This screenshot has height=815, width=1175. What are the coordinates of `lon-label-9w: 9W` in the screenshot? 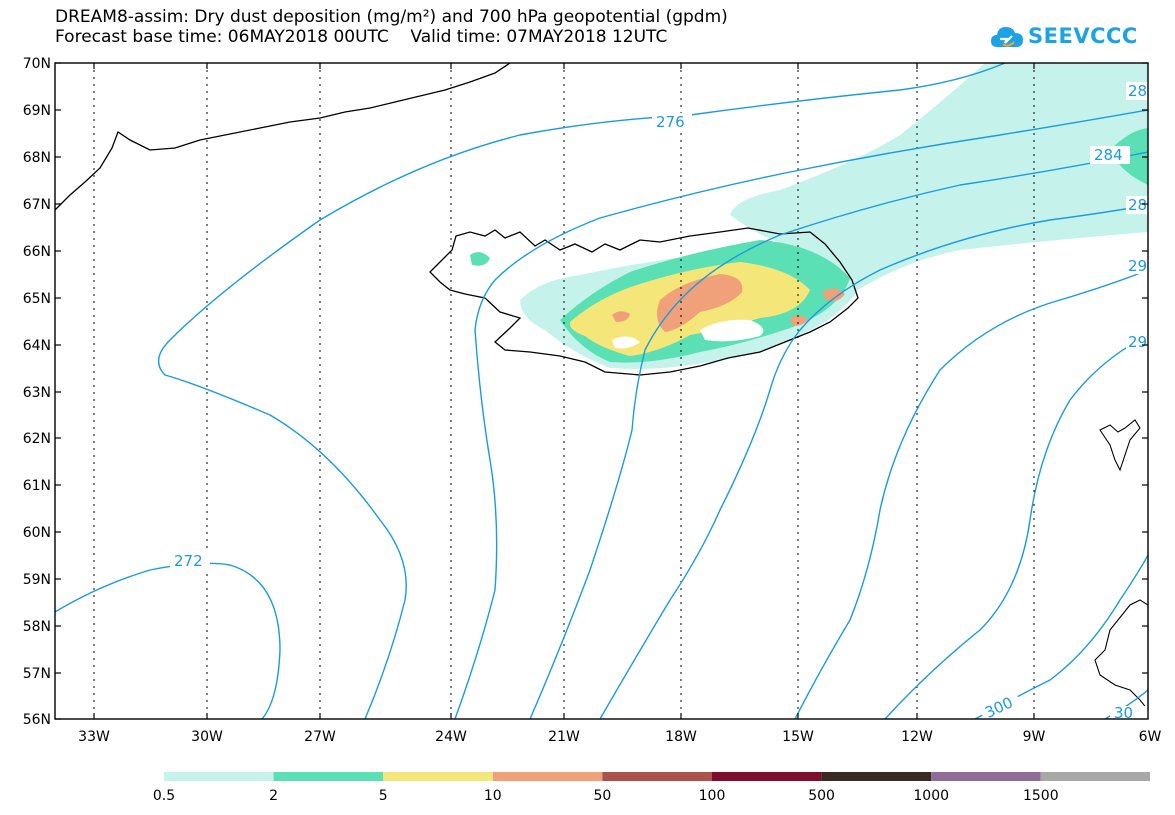 It's located at (1034, 737).